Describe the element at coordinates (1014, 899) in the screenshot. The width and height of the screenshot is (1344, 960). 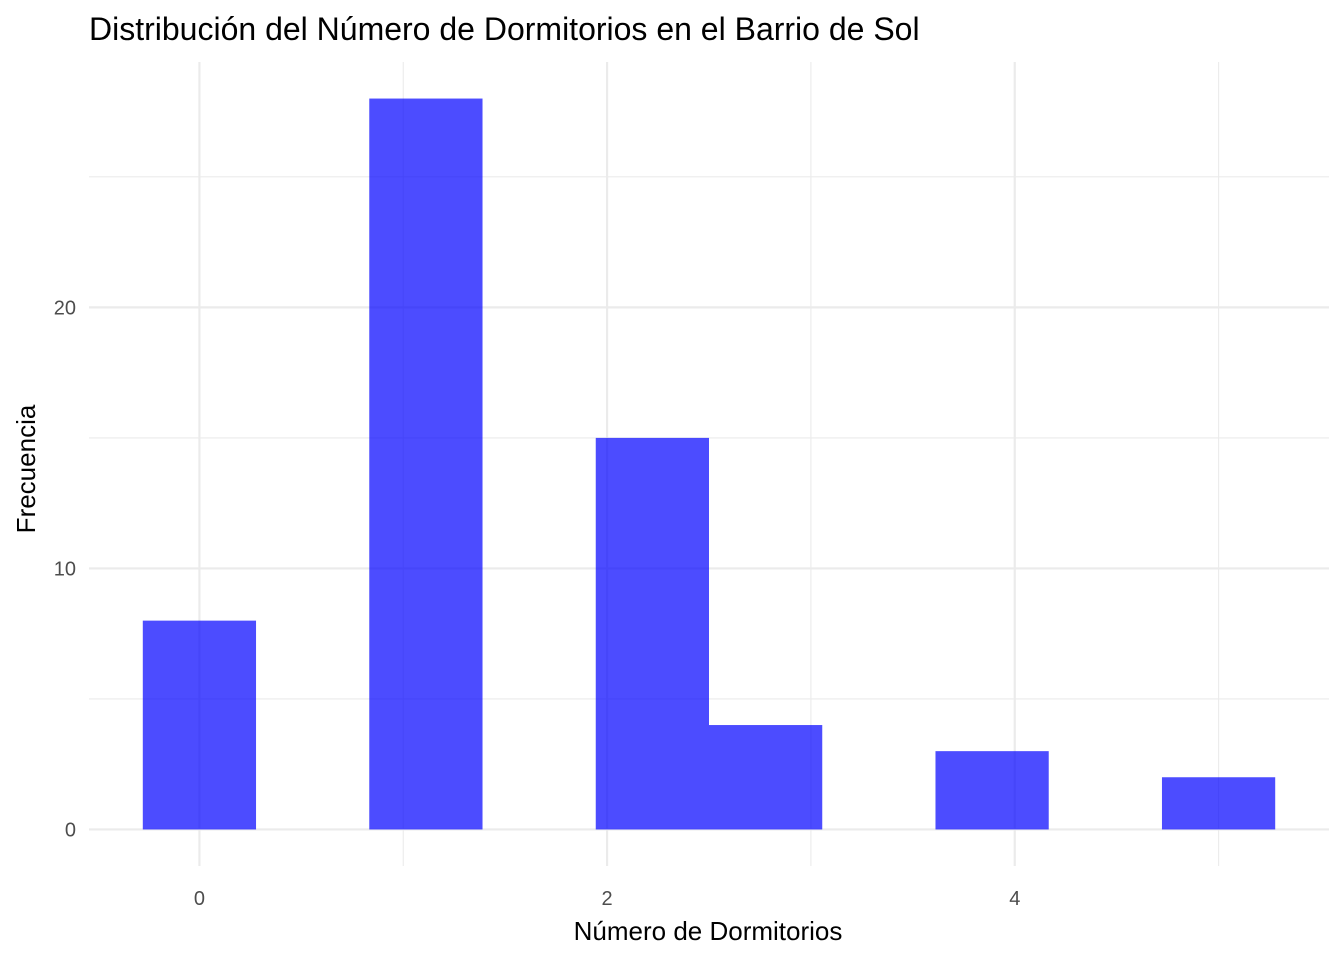
I see `x-tick-label: 4` at that location.